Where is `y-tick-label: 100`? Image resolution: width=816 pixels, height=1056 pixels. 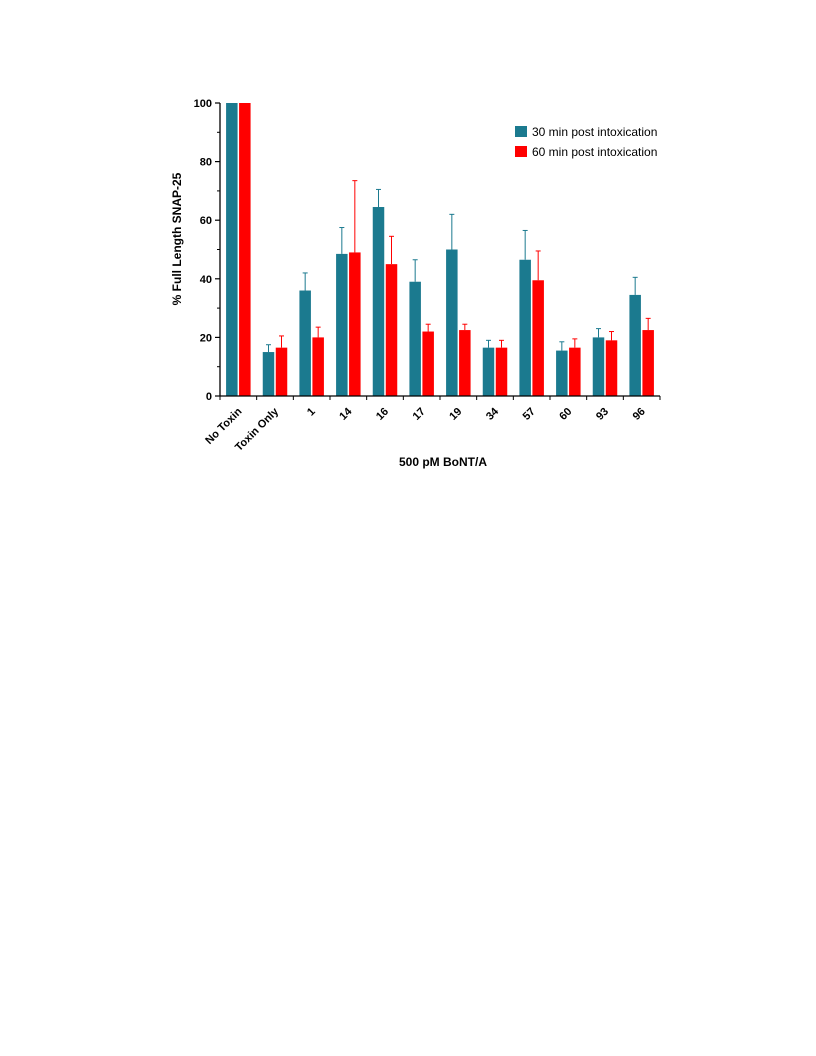 y-tick-label: 100 is located at coordinates (203, 104).